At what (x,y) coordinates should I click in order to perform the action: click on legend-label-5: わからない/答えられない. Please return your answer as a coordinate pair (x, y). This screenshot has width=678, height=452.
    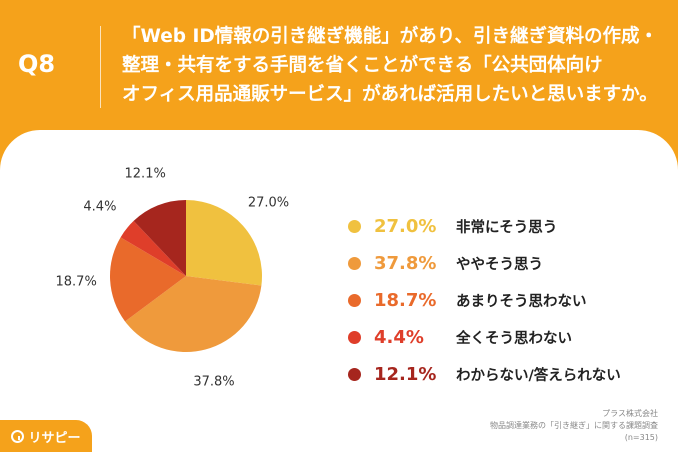
    Looking at the image, I should click on (538, 376).